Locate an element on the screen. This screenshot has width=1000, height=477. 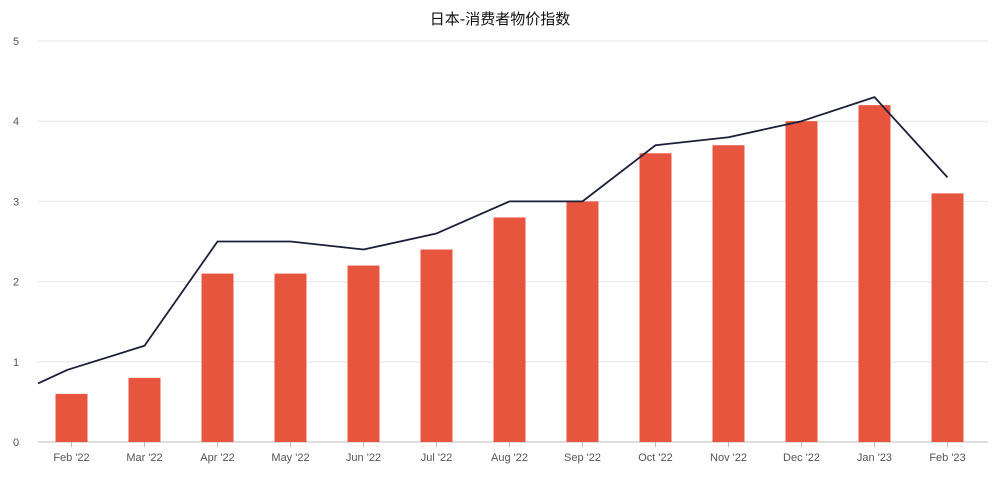
x-tick-label: Jan '23 is located at coordinates (874, 458).